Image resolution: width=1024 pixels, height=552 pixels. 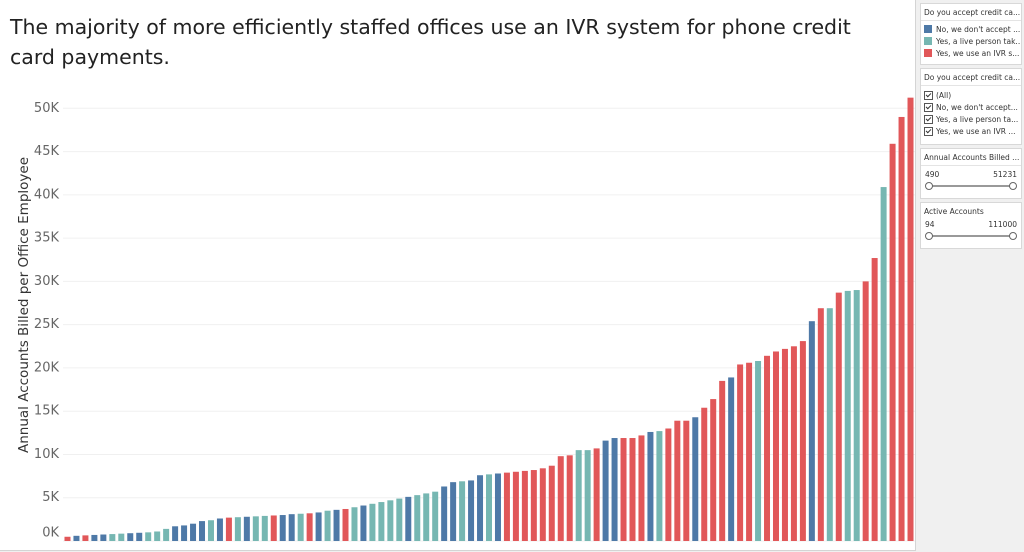 I want to click on y-tick-label: 45K, so click(x=47, y=151).